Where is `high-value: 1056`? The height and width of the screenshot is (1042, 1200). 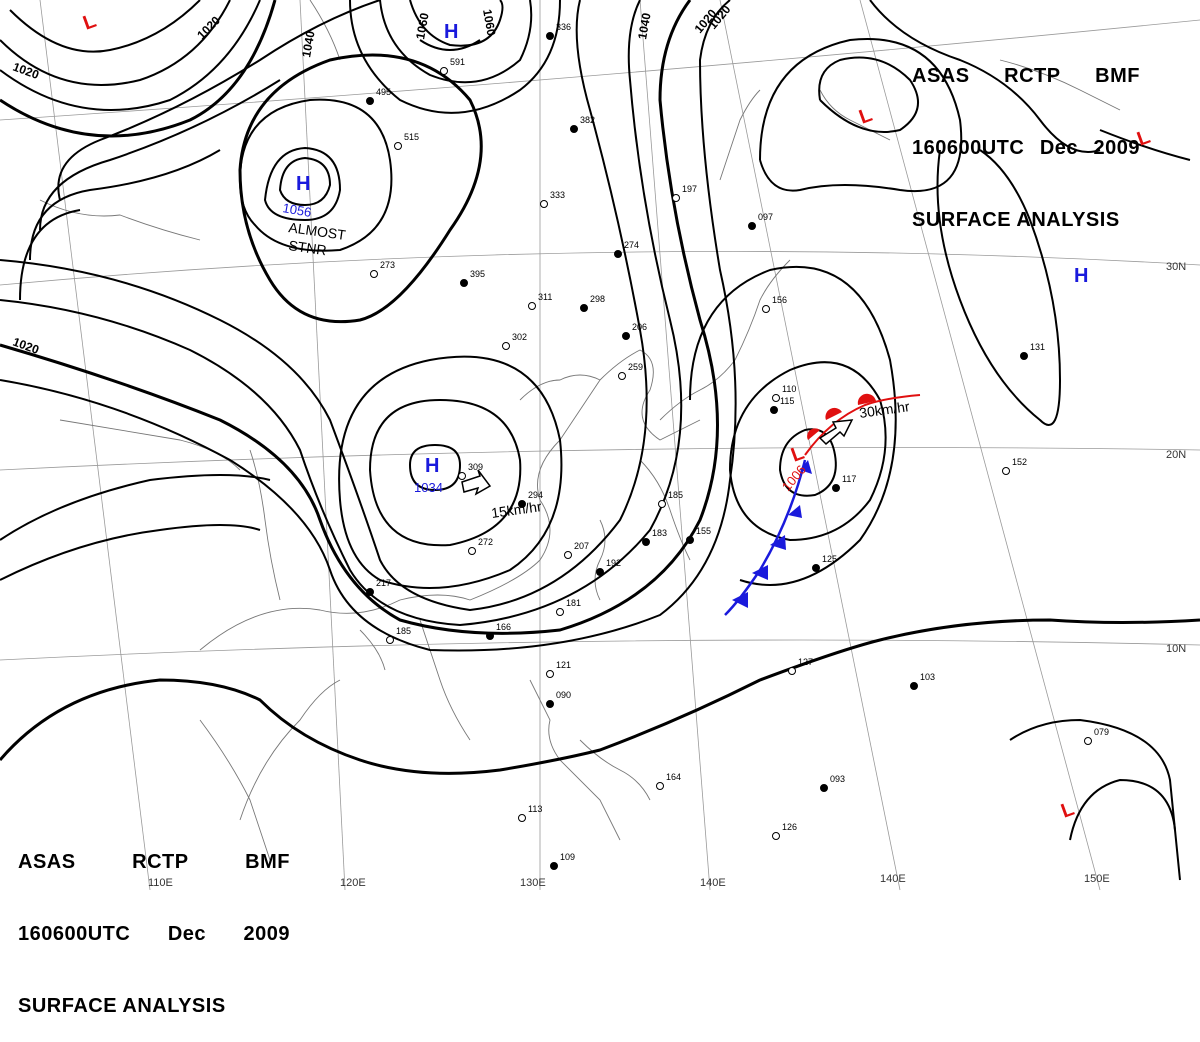
high-value: 1056 is located at coordinates (296, 210).